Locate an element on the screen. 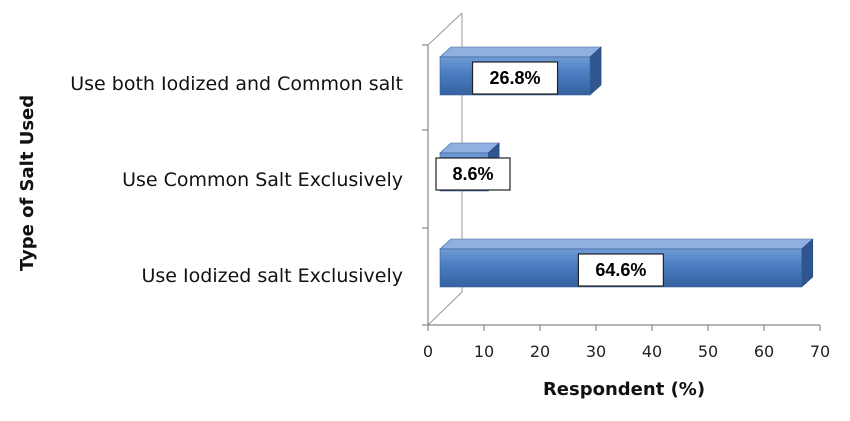 The image size is (850, 421). x-tick-label: 70 is located at coordinates (820, 351).